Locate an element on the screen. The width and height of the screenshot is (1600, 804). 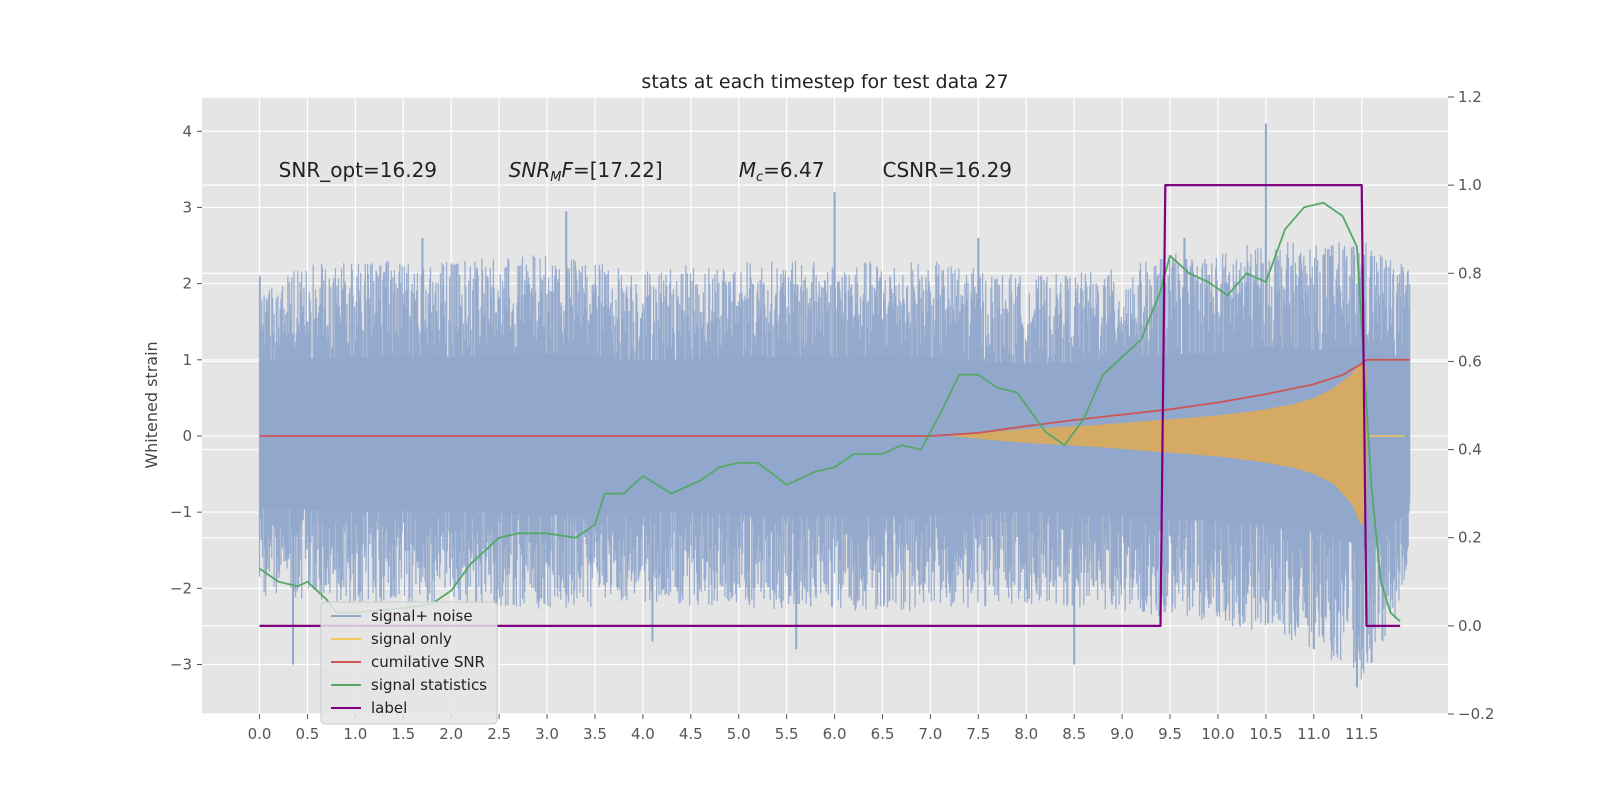
y-tick-label: −3 is located at coordinates (181, 664).